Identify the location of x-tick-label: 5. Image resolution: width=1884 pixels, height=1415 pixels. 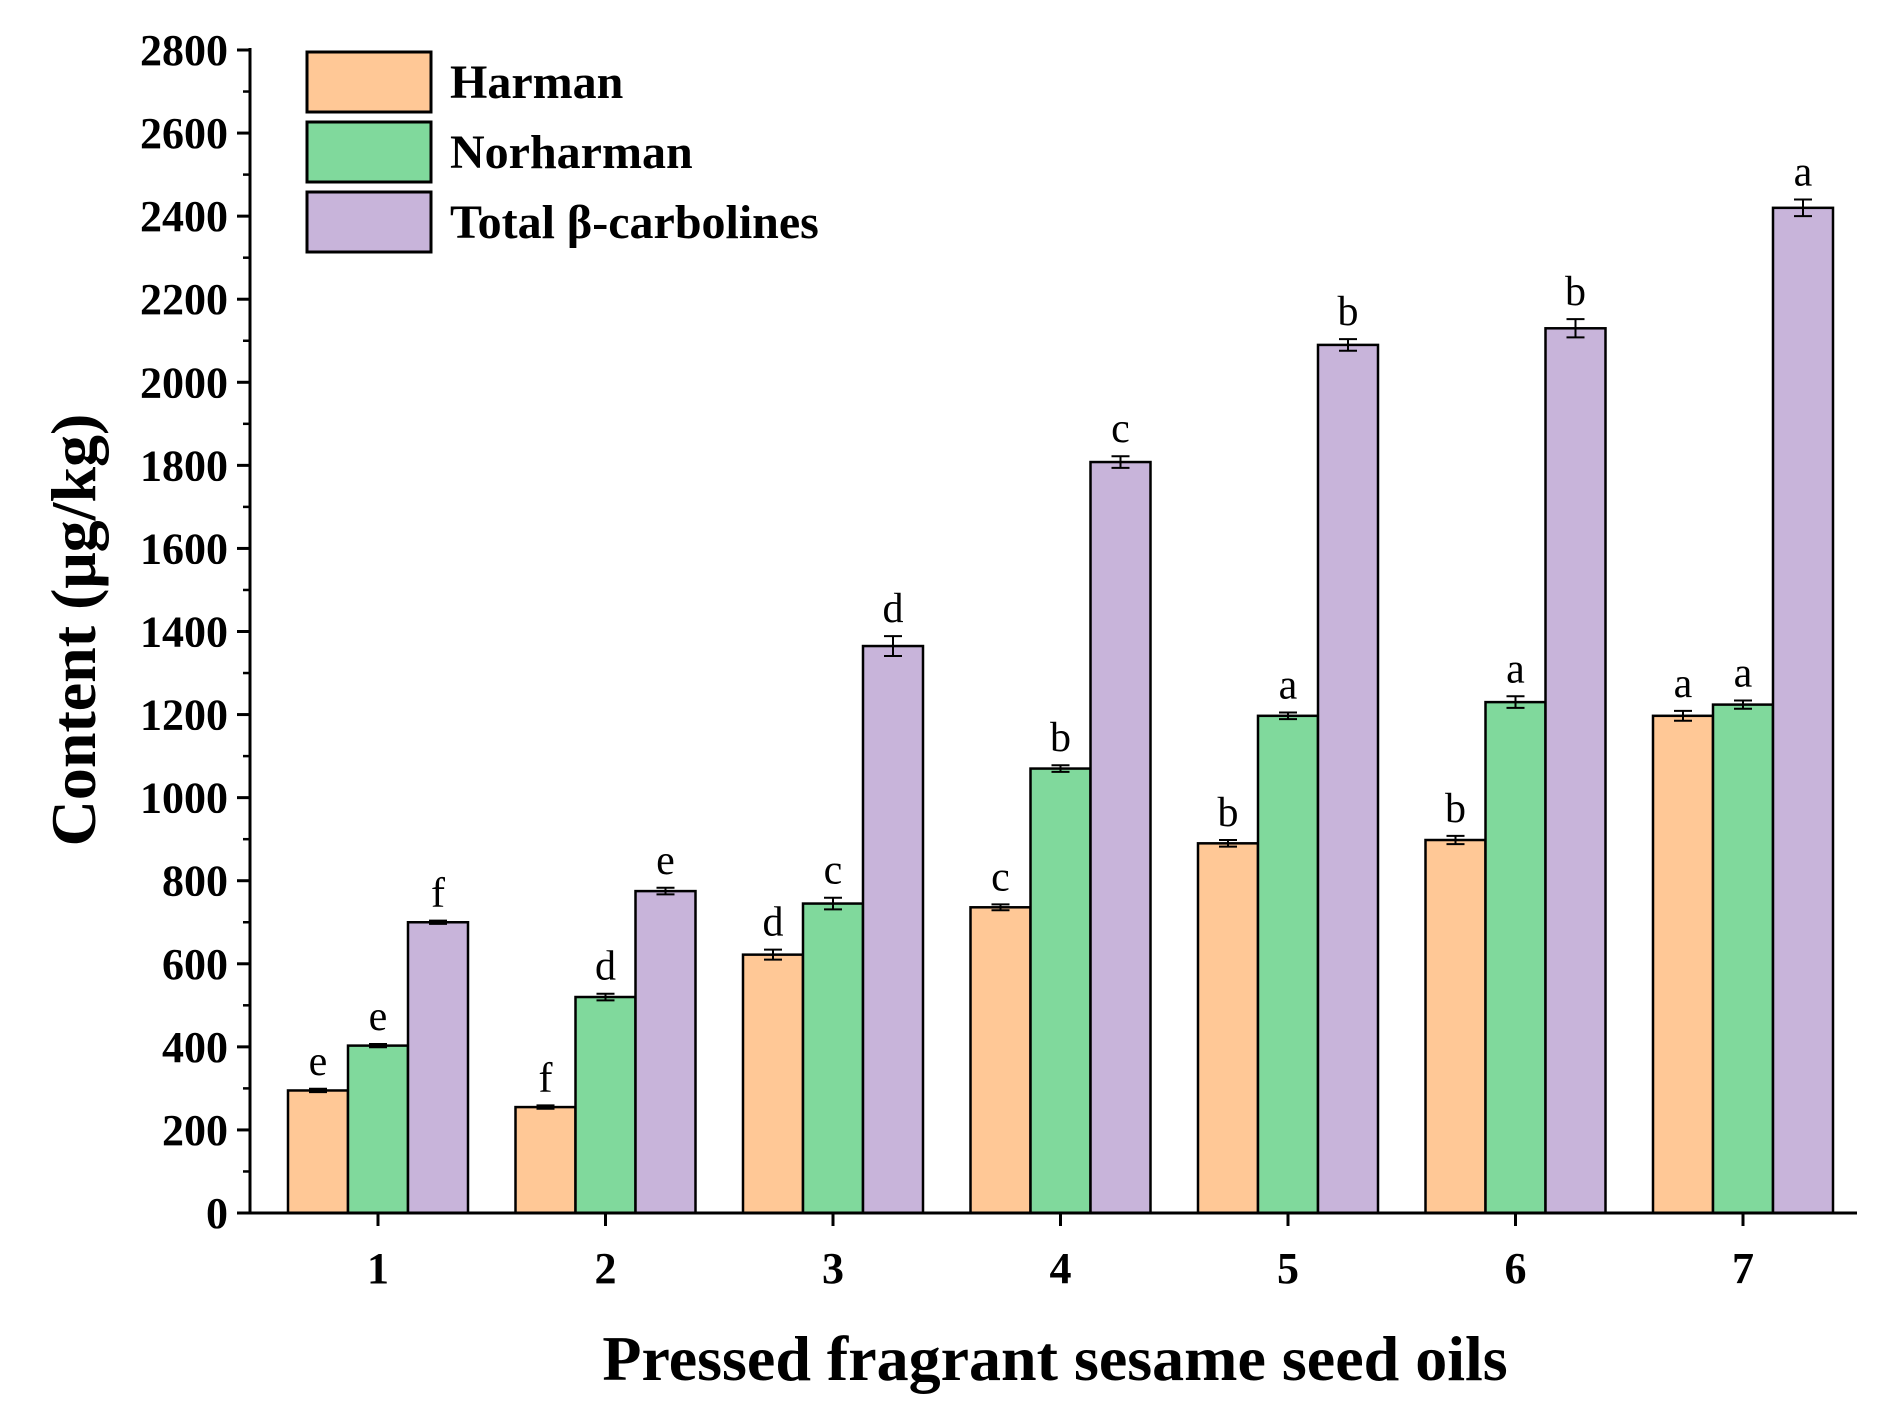
(1288, 1268).